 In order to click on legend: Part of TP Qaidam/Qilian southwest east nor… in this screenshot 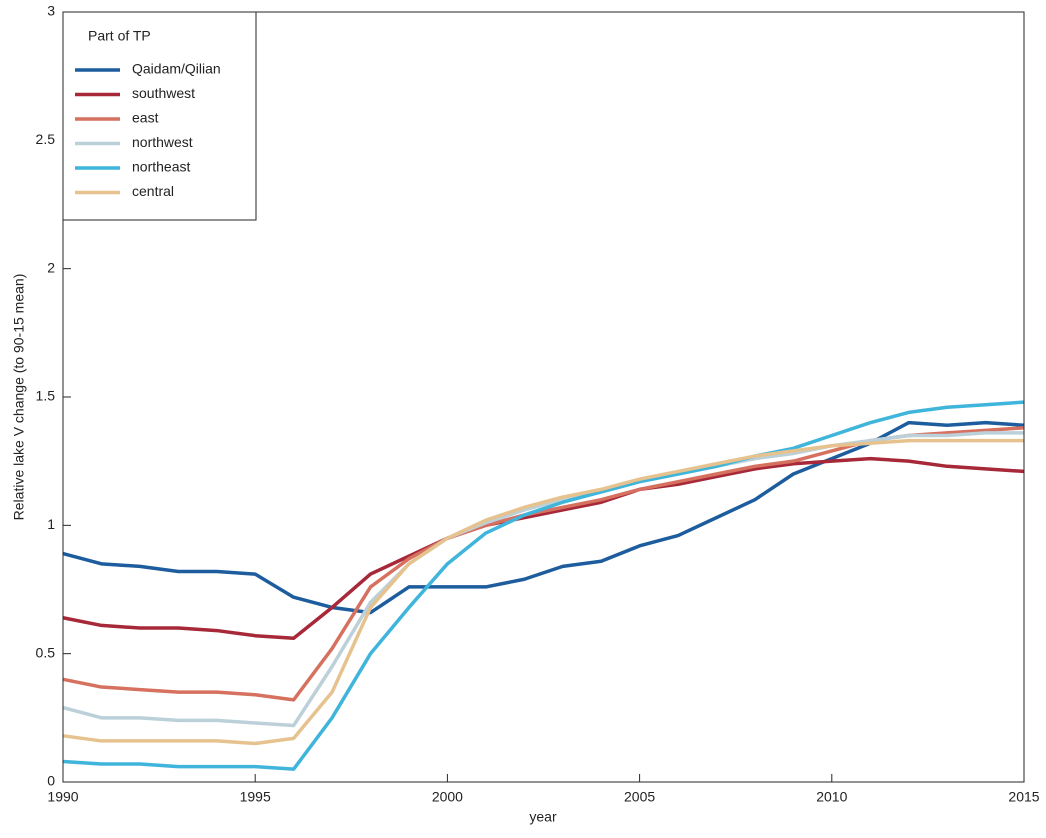, I will do `click(159, 116)`.